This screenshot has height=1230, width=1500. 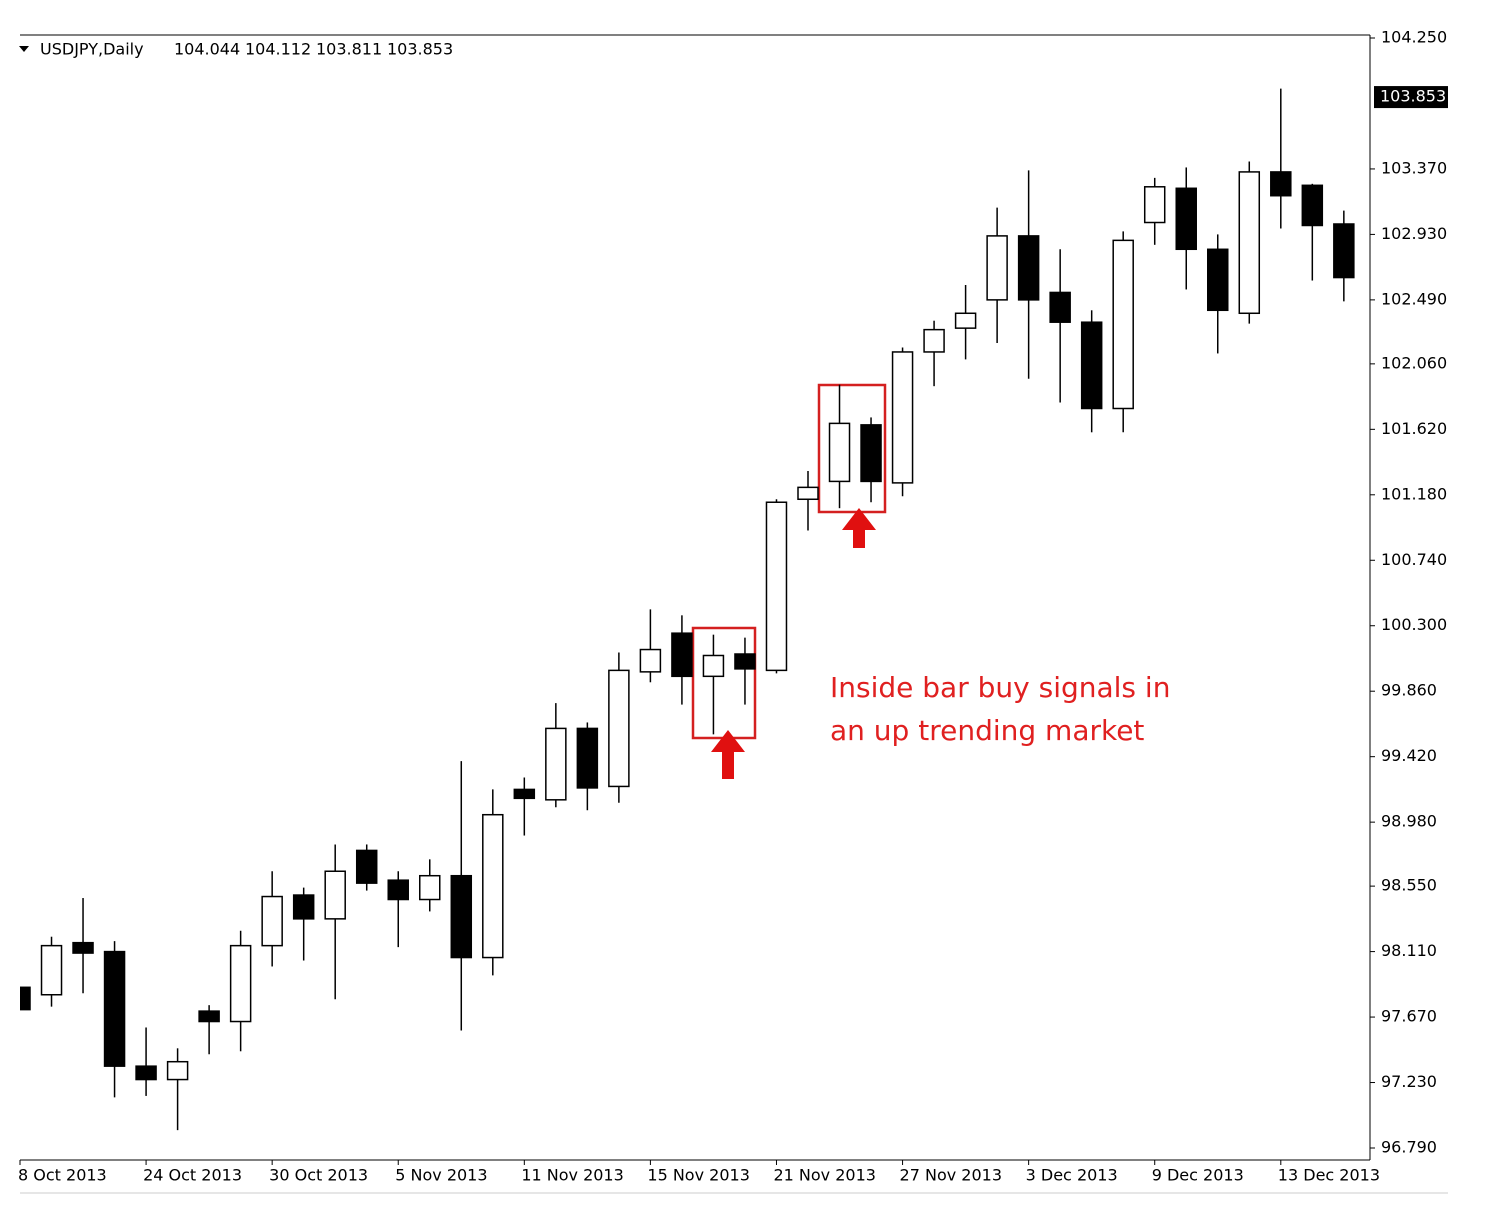 What do you see at coordinates (62, 1175) in the screenshot?
I see `x-tick-label: 8 Oct 2013` at bounding box center [62, 1175].